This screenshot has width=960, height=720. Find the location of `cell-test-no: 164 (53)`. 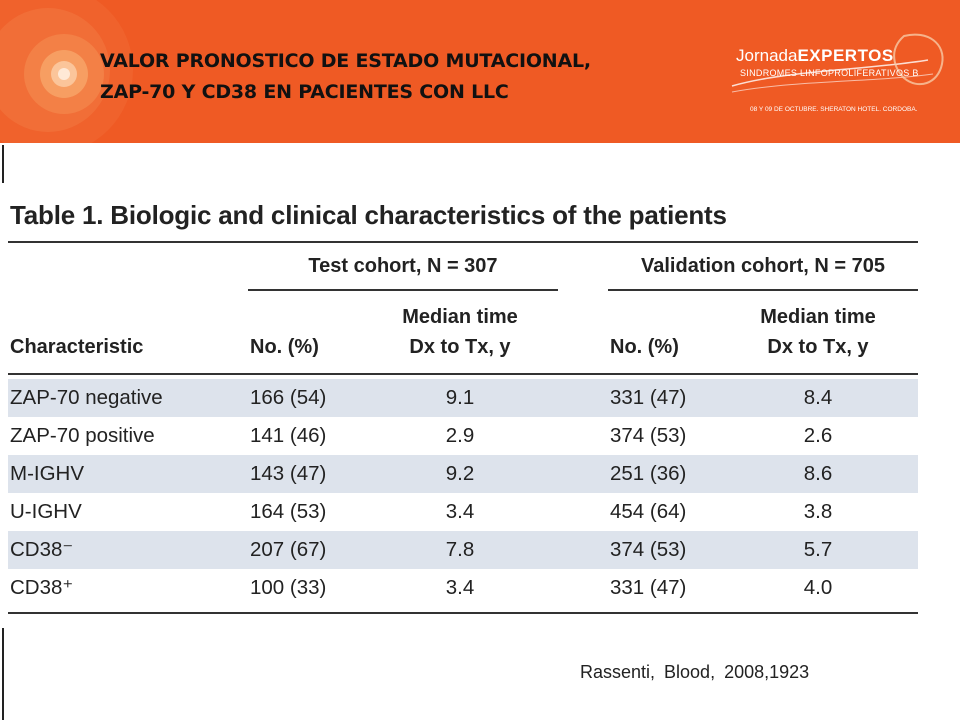

cell-test-no: 164 (53) is located at coordinates (288, 511).